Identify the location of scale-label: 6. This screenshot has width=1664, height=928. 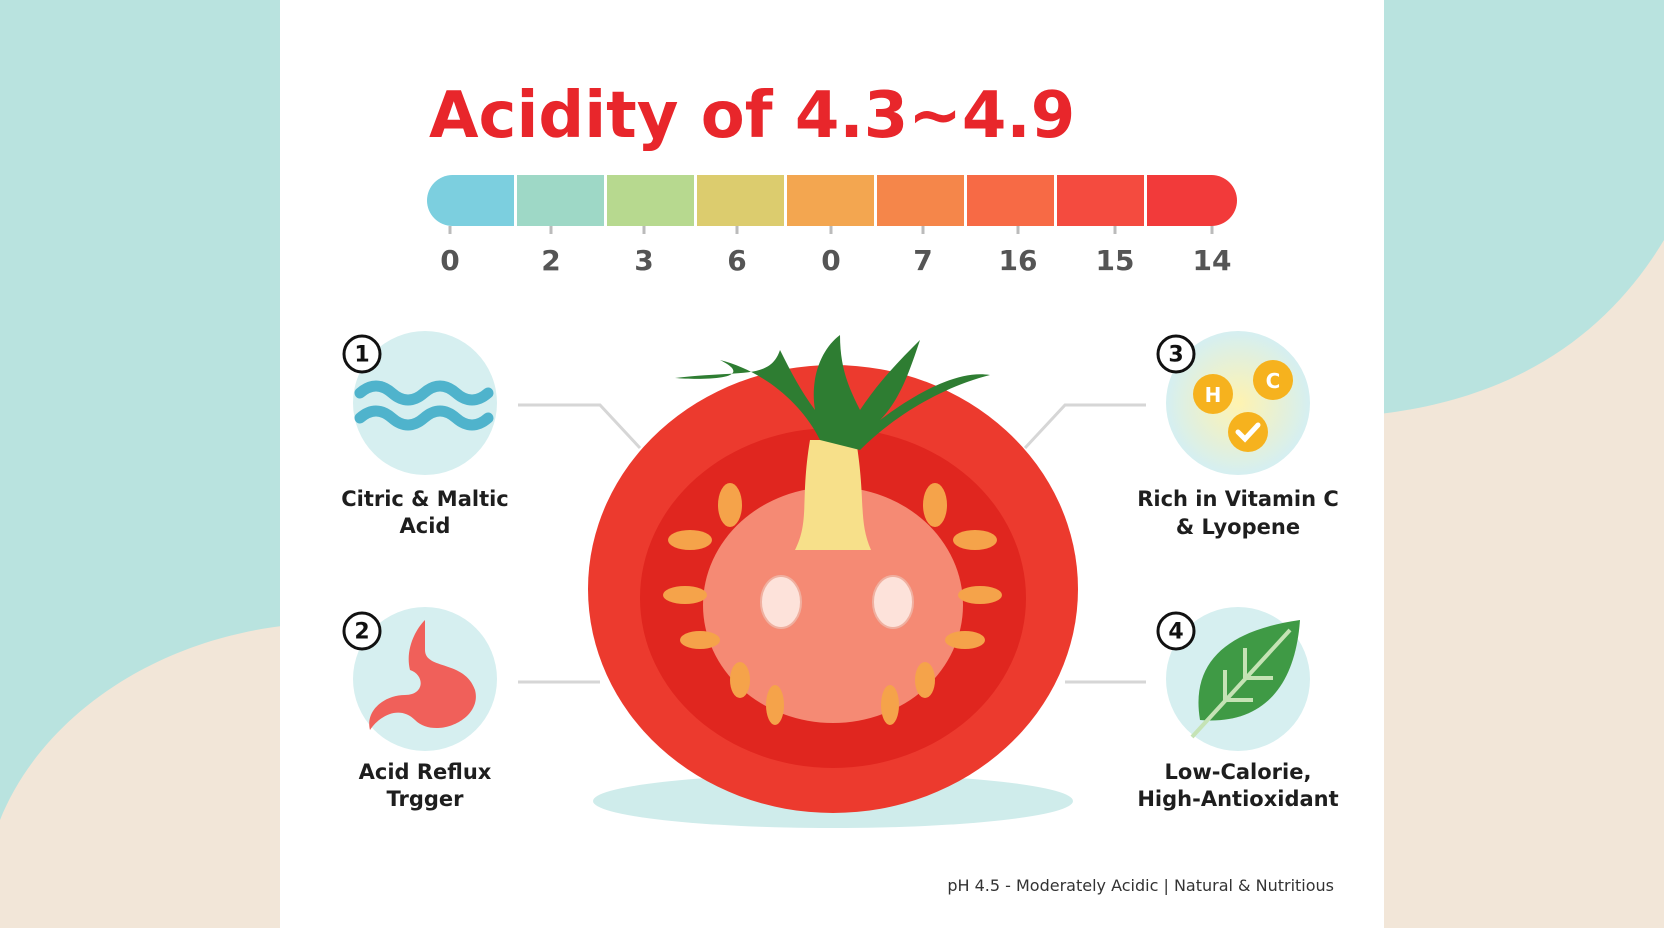
(736, 260).